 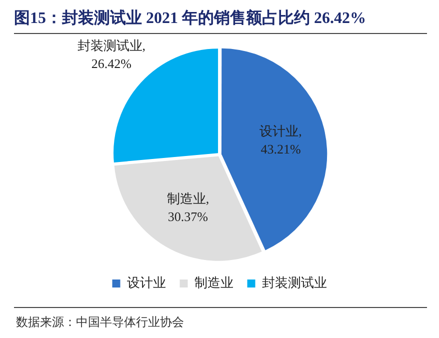 I want to click on data-label: 封装测试业, 26.42%, so click(x=111, y=55).